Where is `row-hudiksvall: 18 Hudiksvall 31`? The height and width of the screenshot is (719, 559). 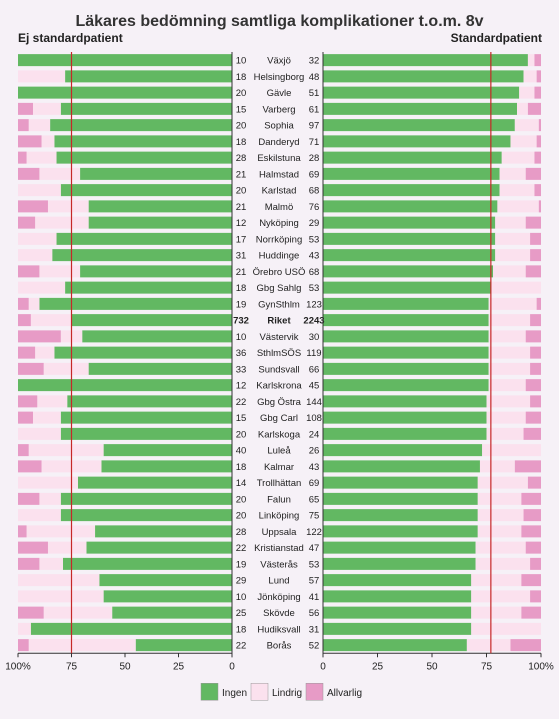
row-hudiksvall: 18 Hudiksvall 31 is located at coordinates (279, 628).